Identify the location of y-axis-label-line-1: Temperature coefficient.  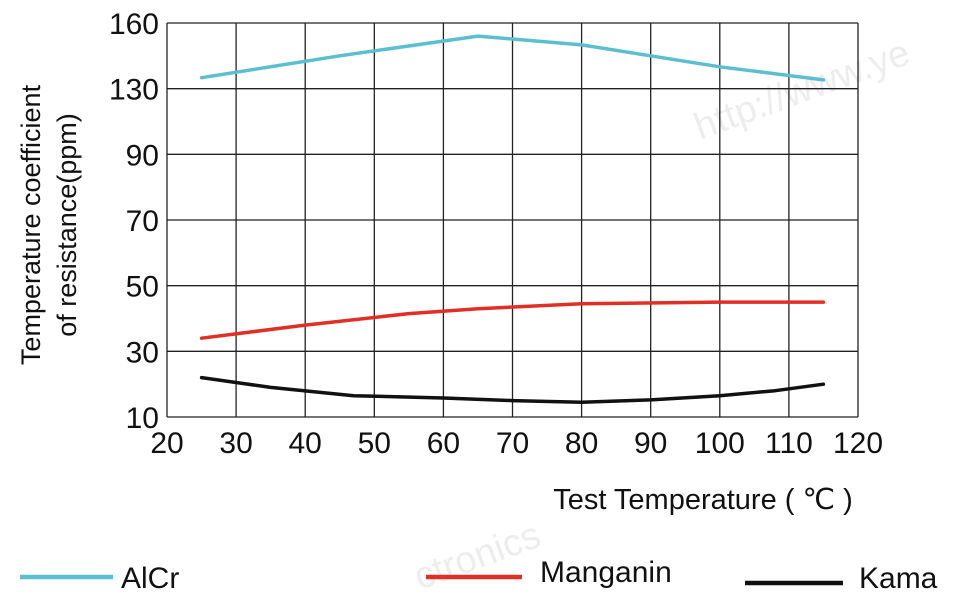
(31, 224).